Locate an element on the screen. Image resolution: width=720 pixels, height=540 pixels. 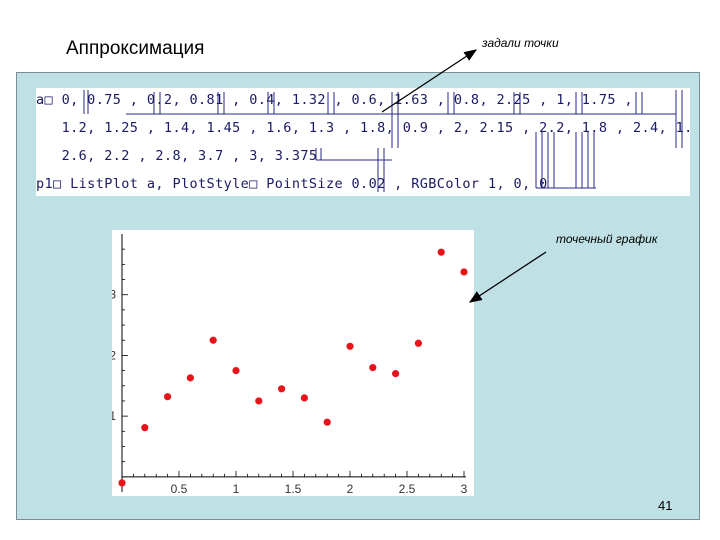
y-tick-label: 1 is located at coordinates (114, 416).